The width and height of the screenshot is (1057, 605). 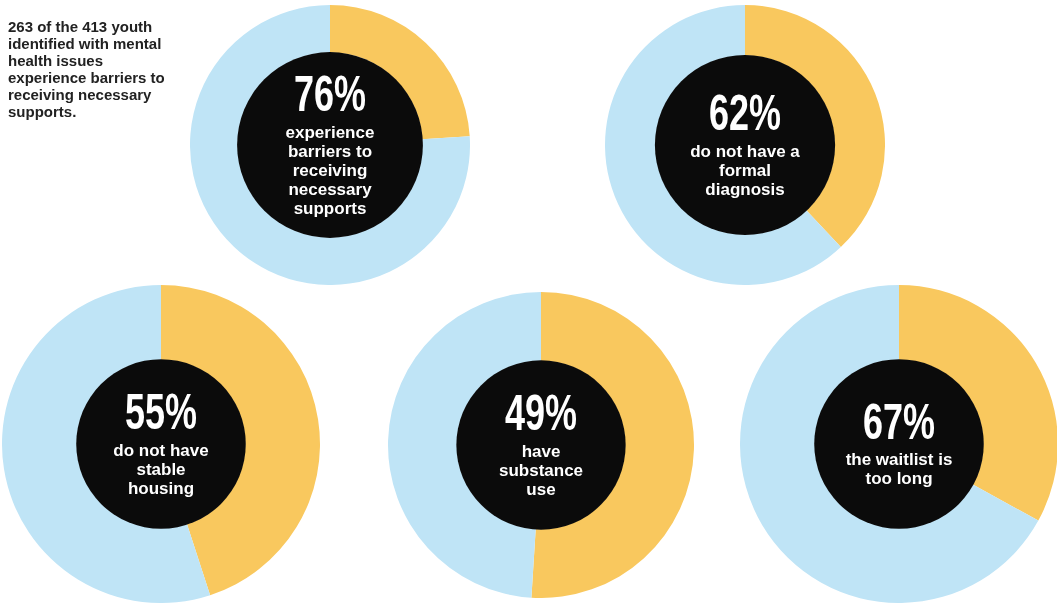 I want to click on text: 55%, so click(x=161, y=412).